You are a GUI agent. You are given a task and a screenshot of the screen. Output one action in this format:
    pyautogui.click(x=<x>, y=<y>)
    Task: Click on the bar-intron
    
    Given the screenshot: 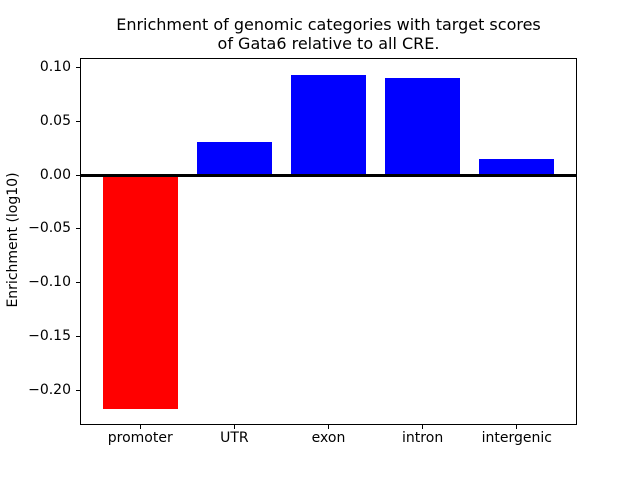 What is the action you would take?
    pyautogui.click(x=422, y=127)
    